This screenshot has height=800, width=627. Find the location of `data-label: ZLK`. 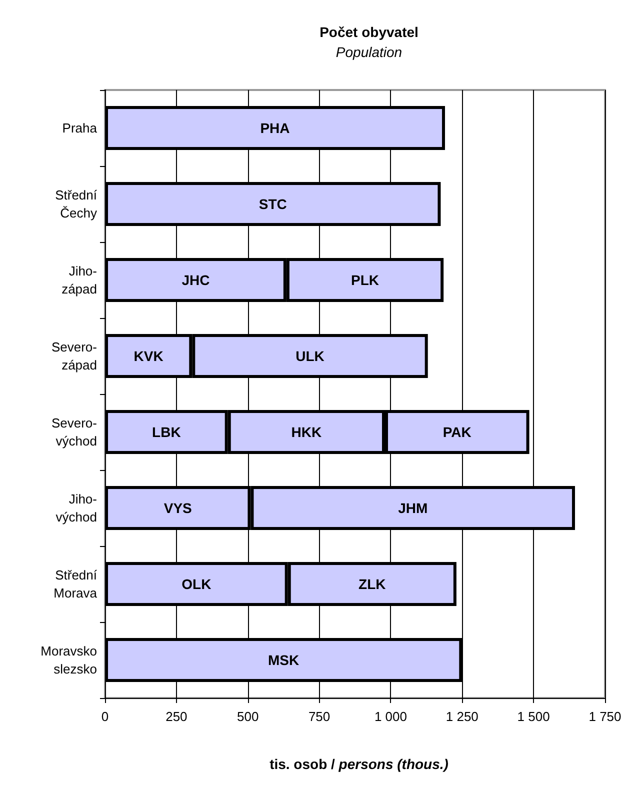

data-label: ZLK is located at coordinates (372, 584).